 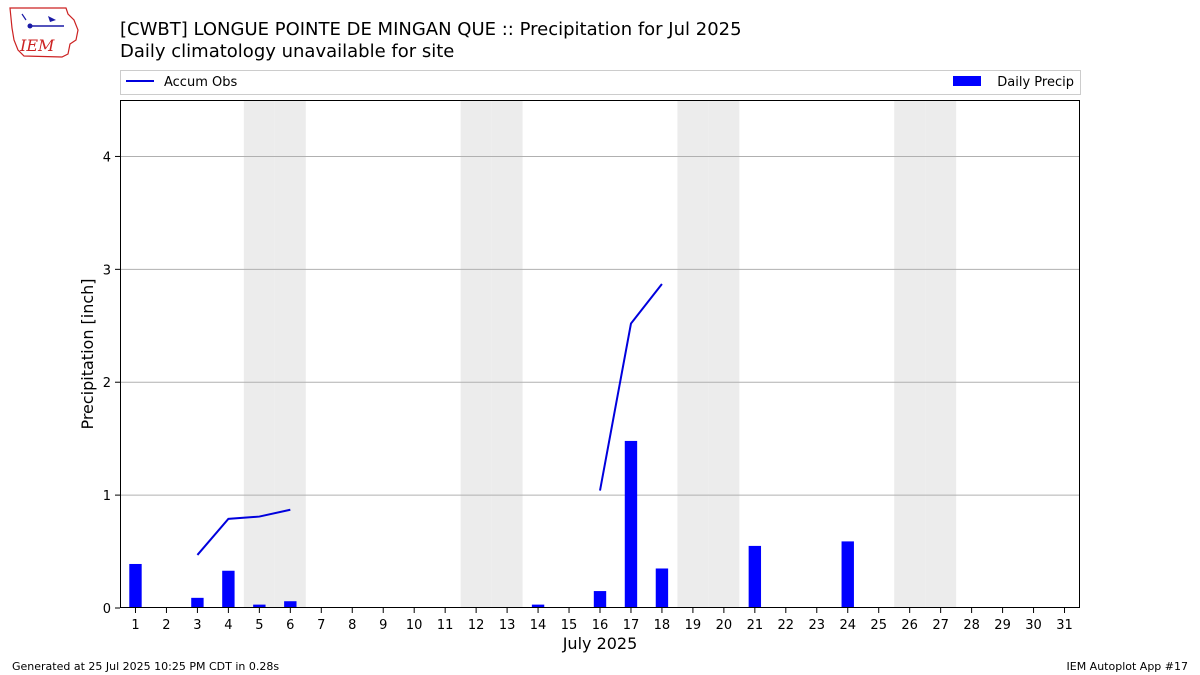 What do you see at coordinates (631, 625) in the screenshot?
I see `x-tick-label: 17` at bounding box center [631, 625].